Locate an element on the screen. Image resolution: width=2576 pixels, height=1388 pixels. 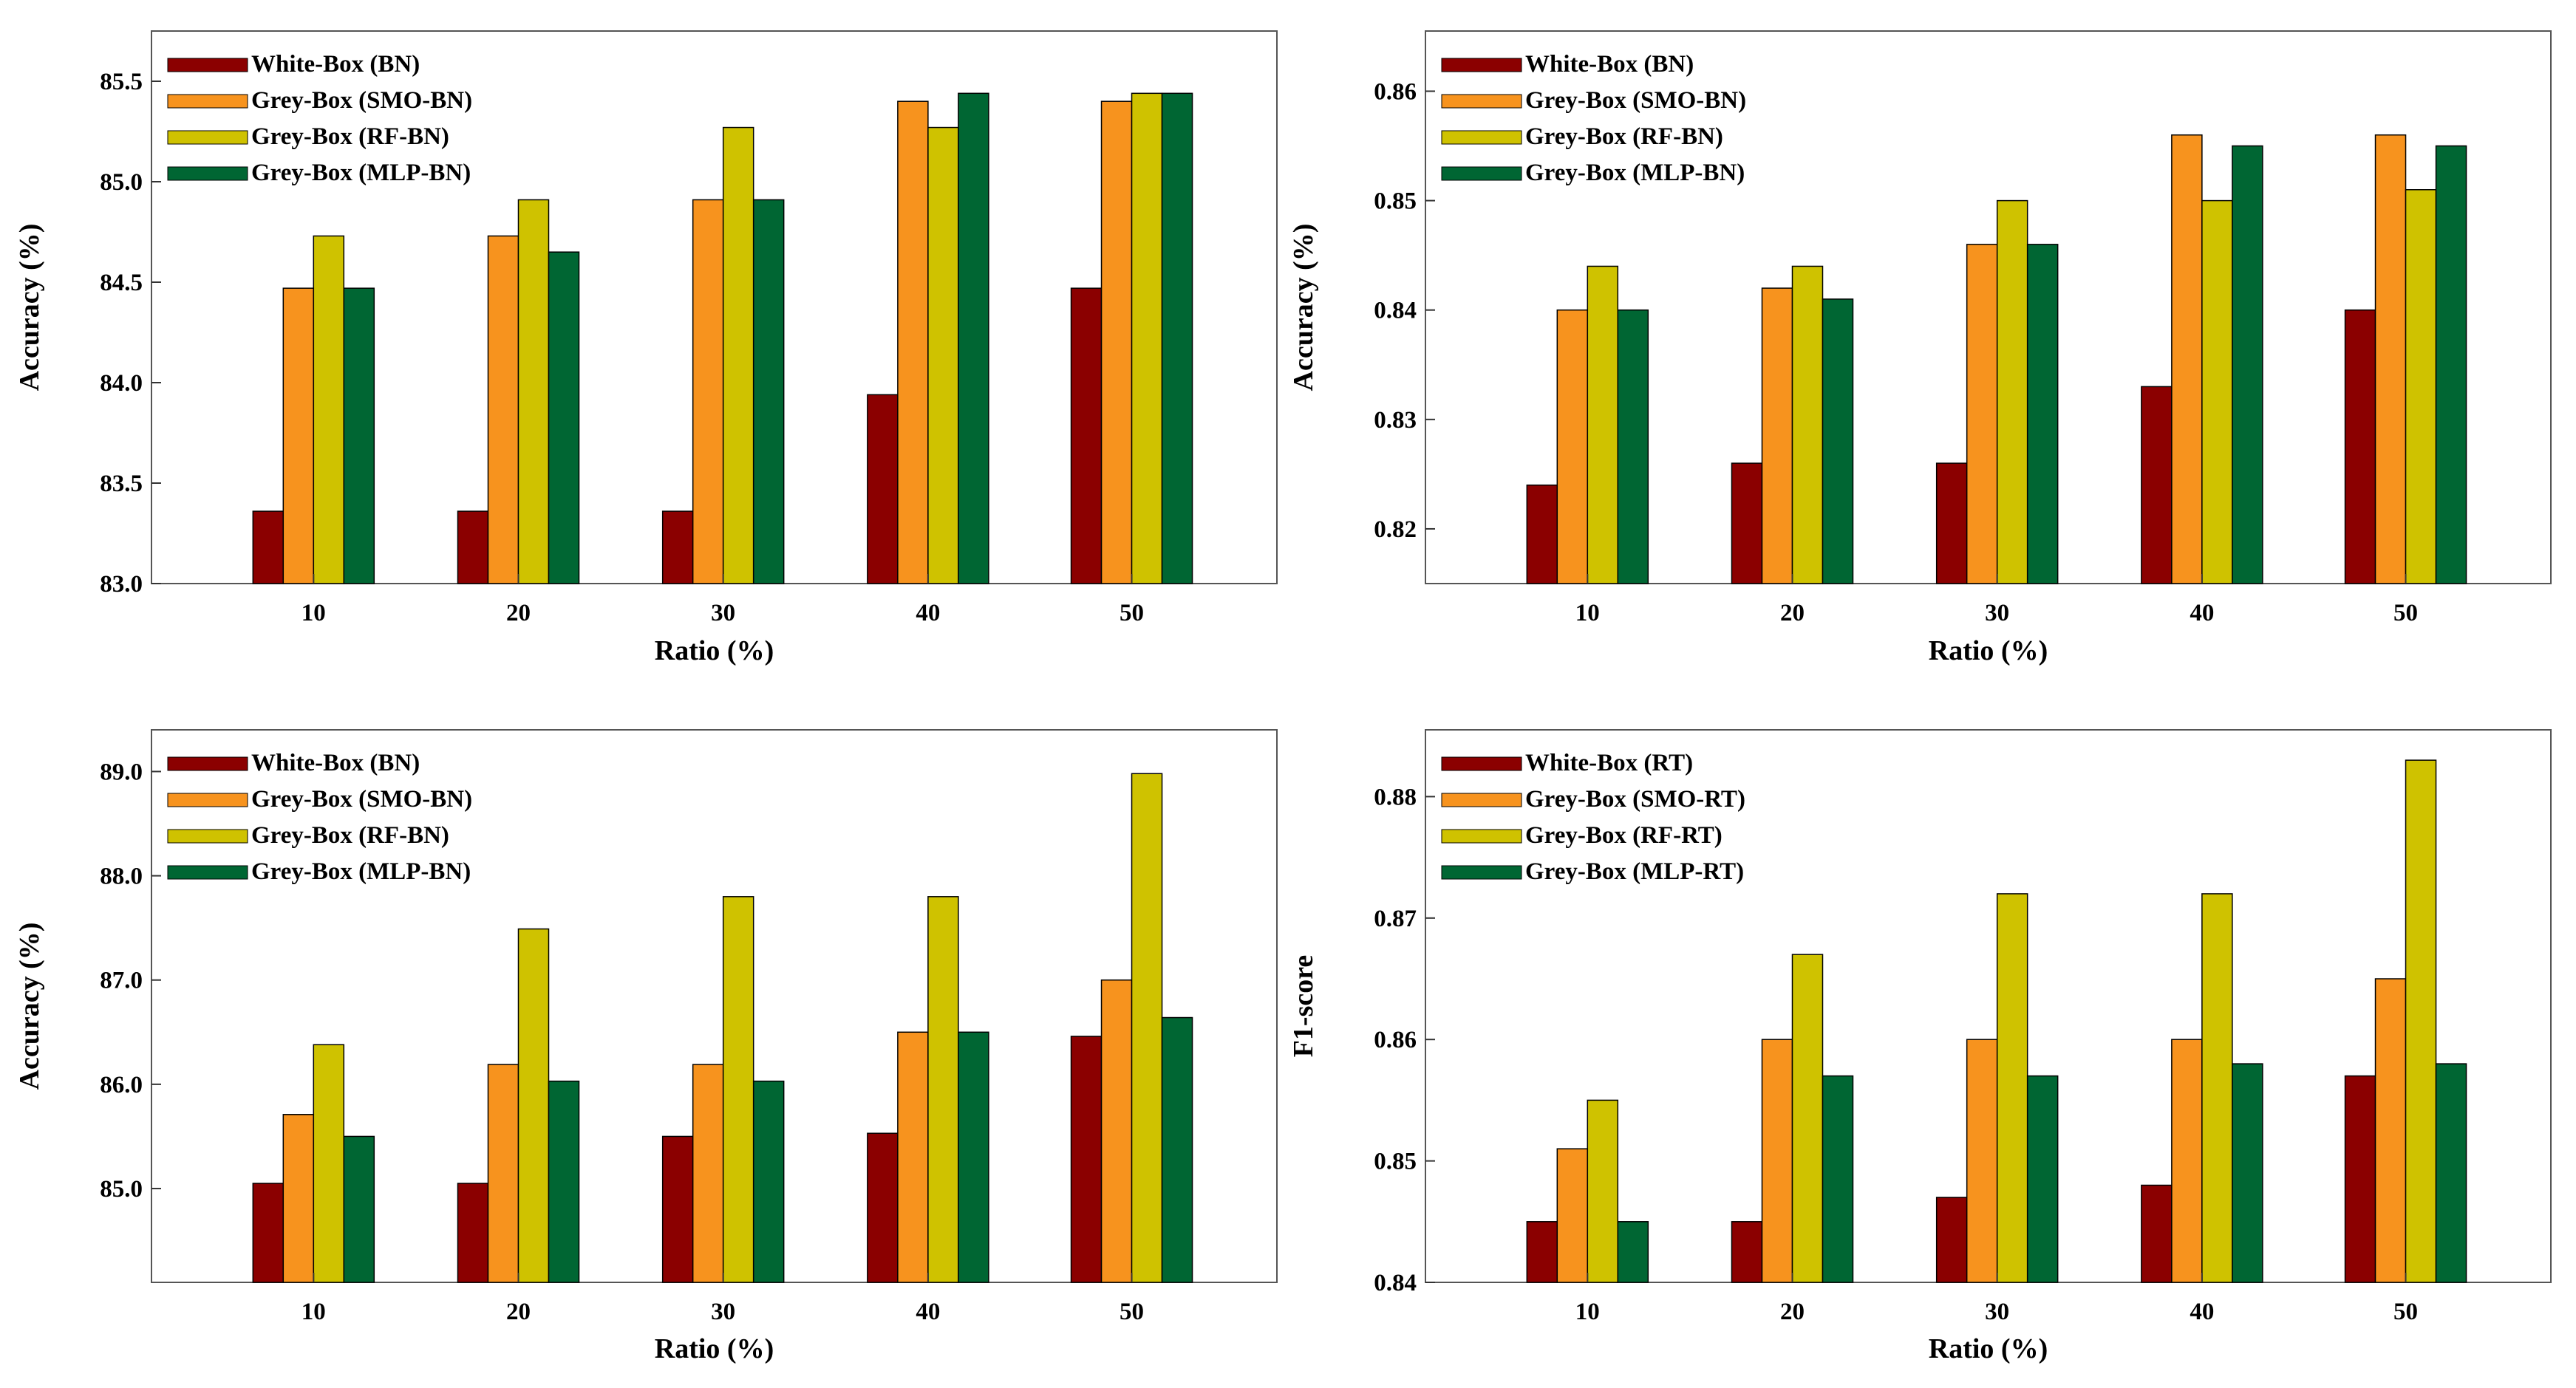
y-tick-label: 88.0 is located at coordinates (121, 877).